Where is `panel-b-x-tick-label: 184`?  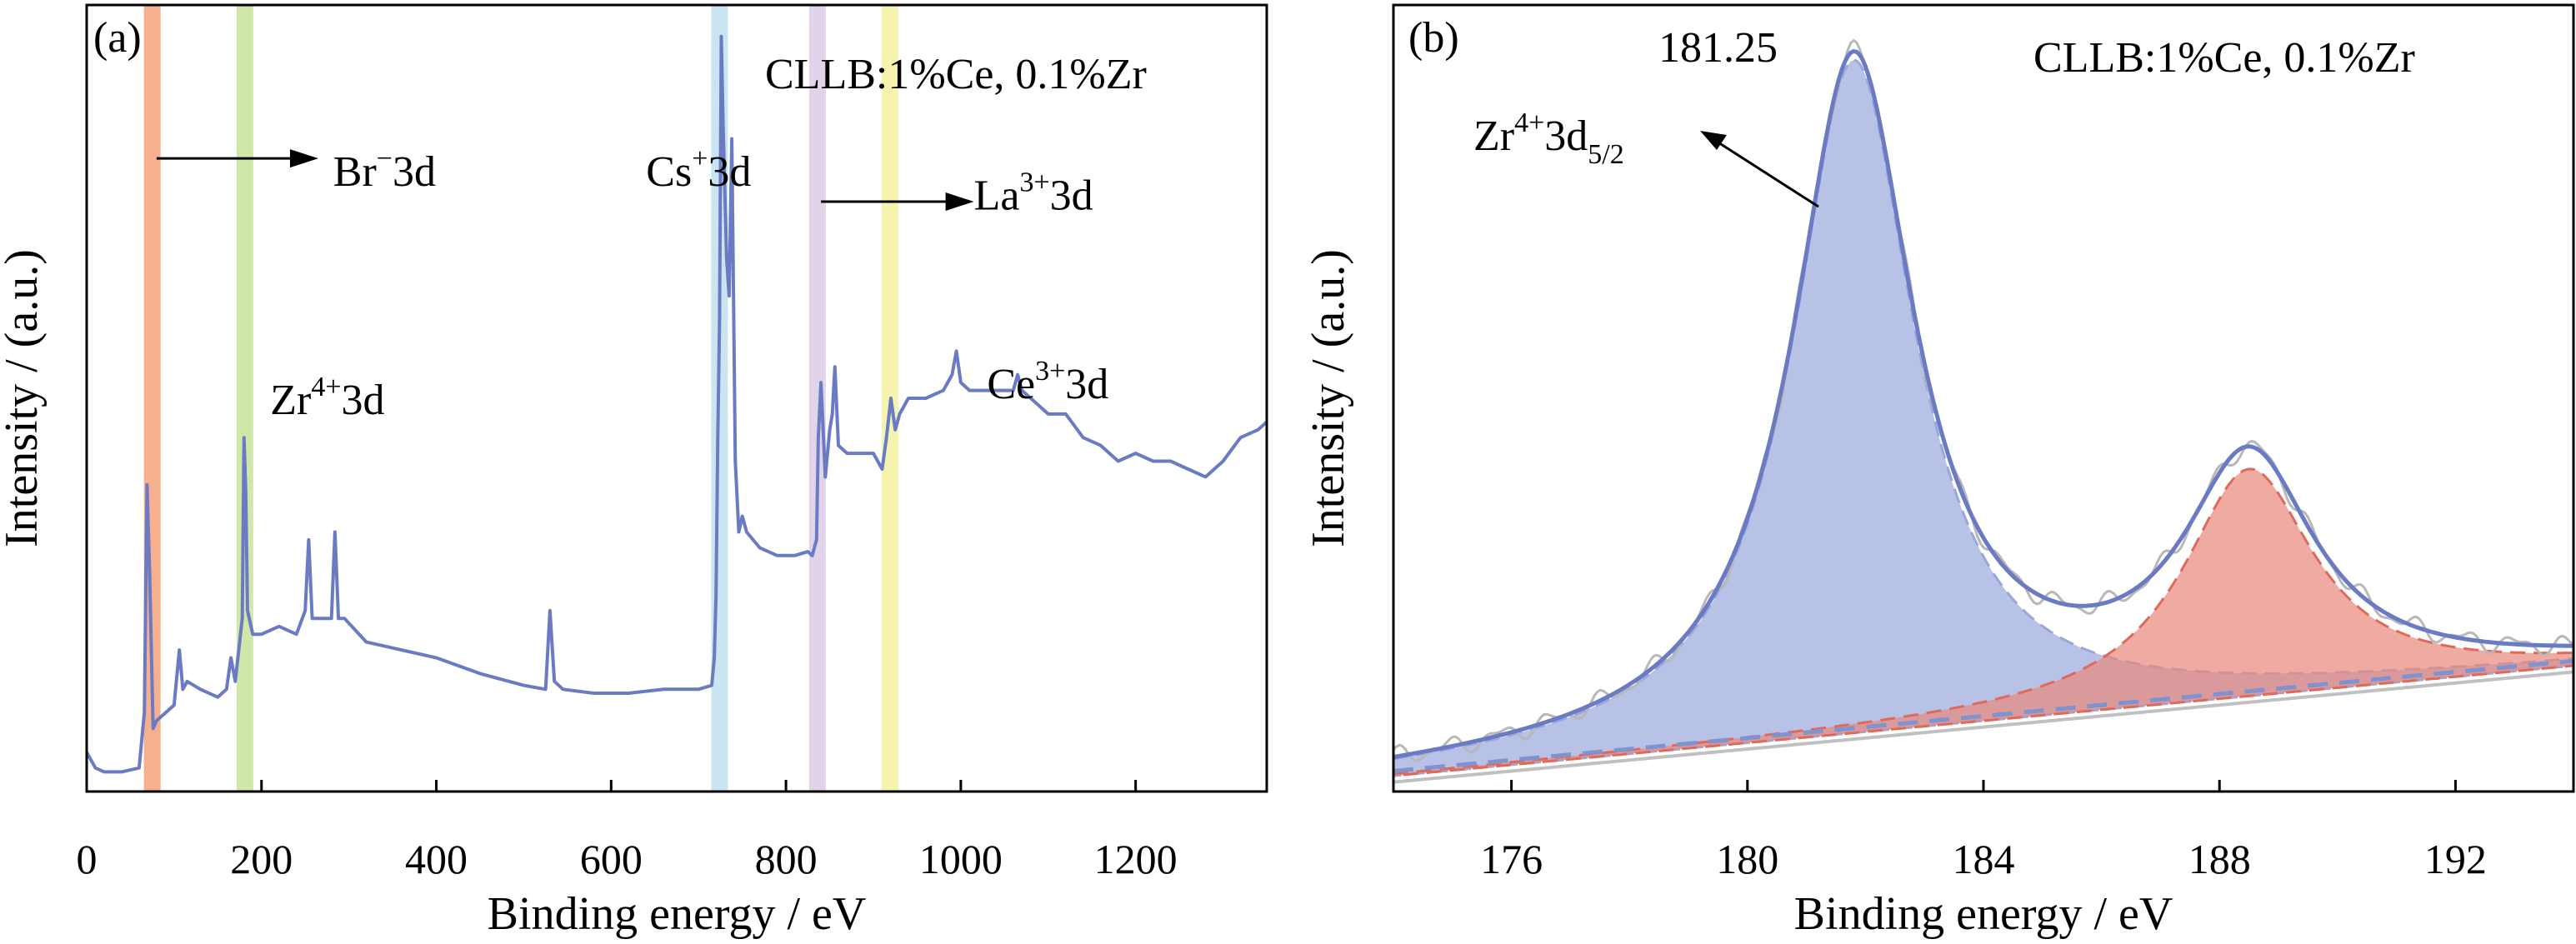 panel-b-x-tick-label: 184 is located at coordinates (1984, 859).